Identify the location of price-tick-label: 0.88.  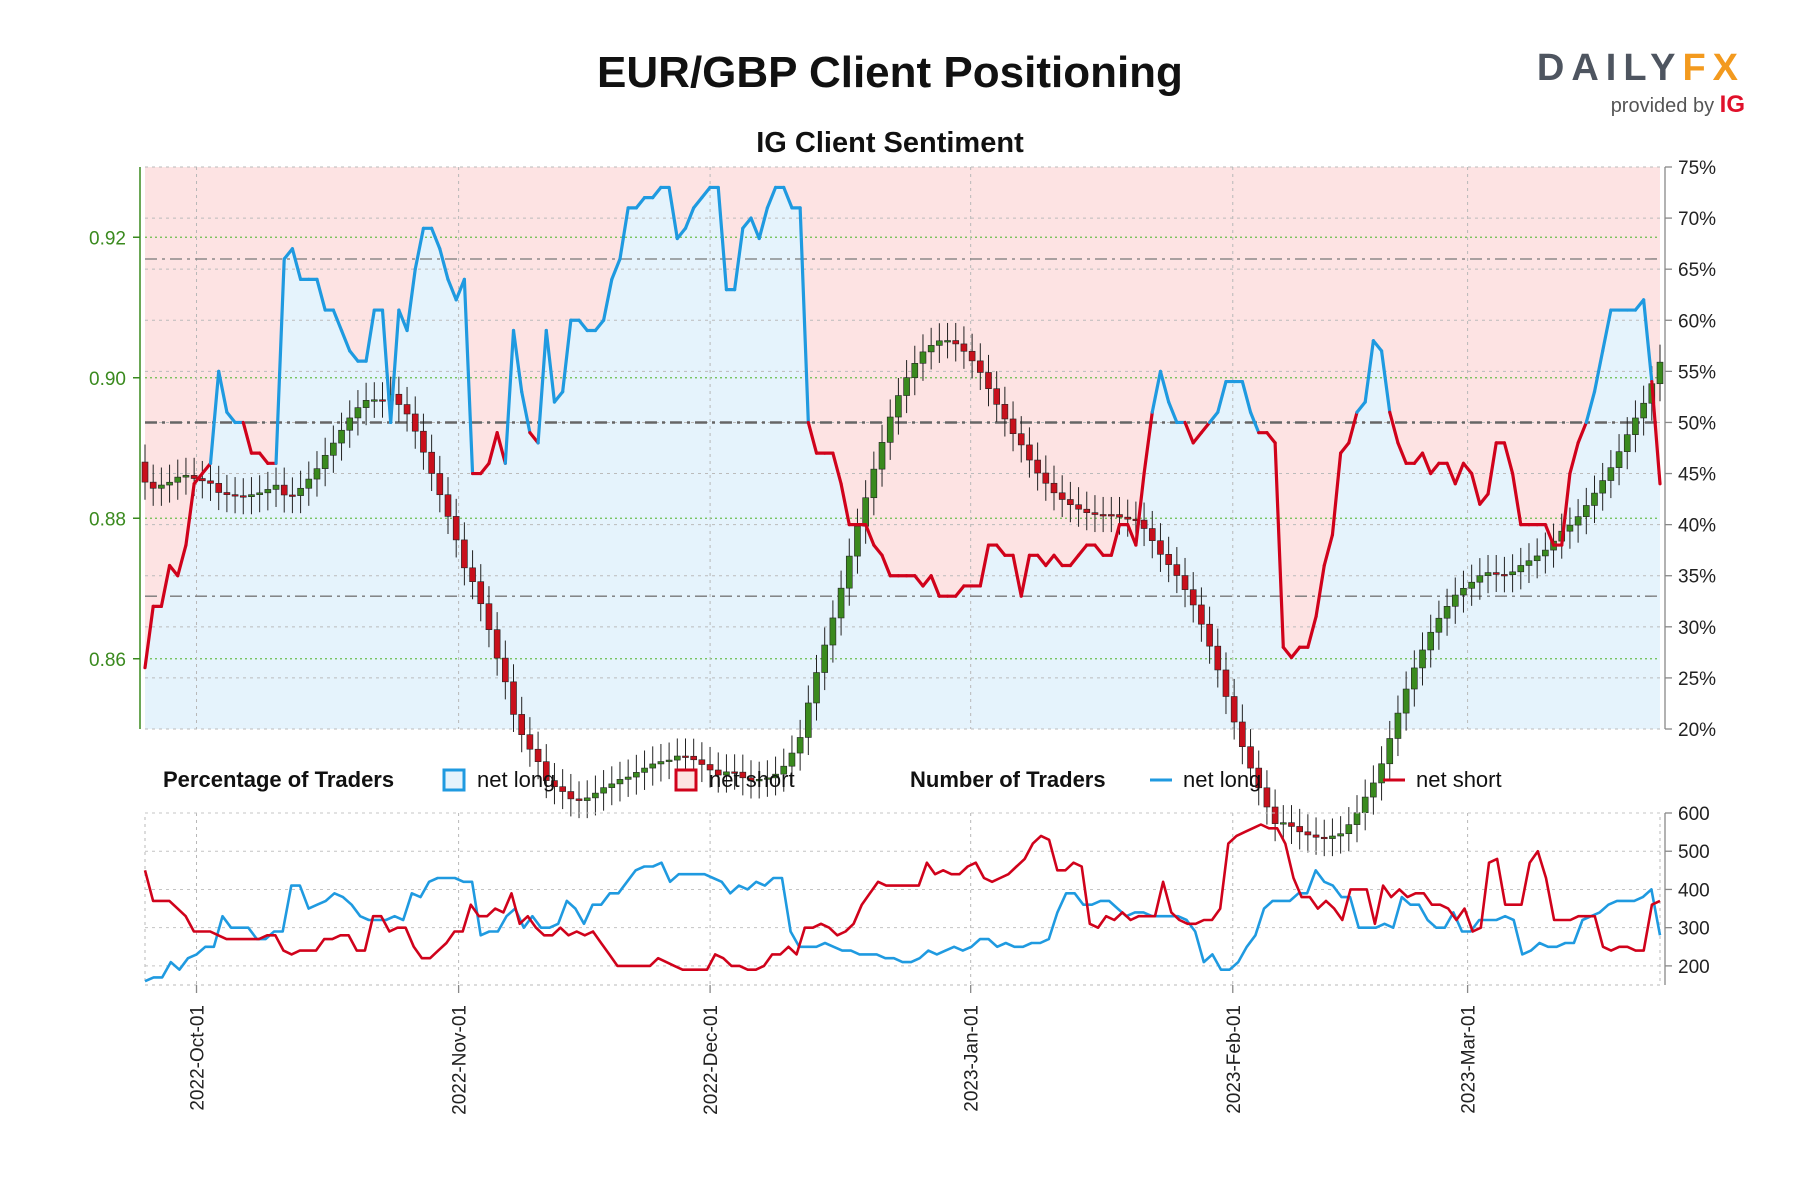
(107, 519).